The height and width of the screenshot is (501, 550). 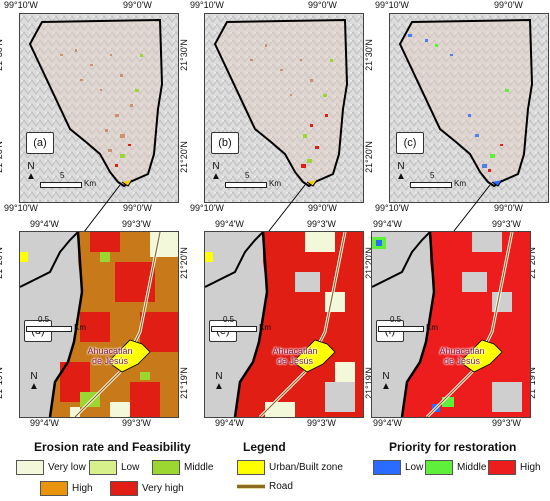 I want to click on legend-item-low: Low, so click(x=114, y=467).